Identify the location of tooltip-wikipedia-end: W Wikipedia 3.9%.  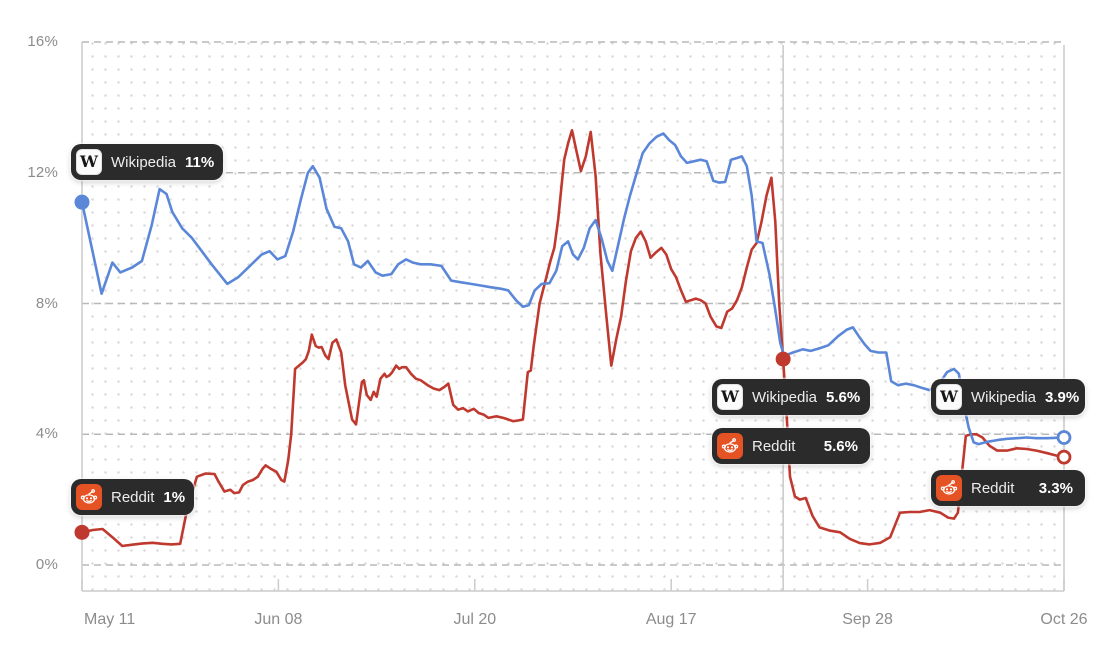
(1008, 397).